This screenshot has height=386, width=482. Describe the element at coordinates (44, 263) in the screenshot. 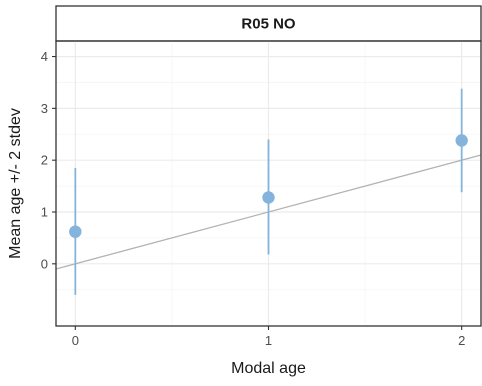

I see `y-tick-label: 0` at that location.